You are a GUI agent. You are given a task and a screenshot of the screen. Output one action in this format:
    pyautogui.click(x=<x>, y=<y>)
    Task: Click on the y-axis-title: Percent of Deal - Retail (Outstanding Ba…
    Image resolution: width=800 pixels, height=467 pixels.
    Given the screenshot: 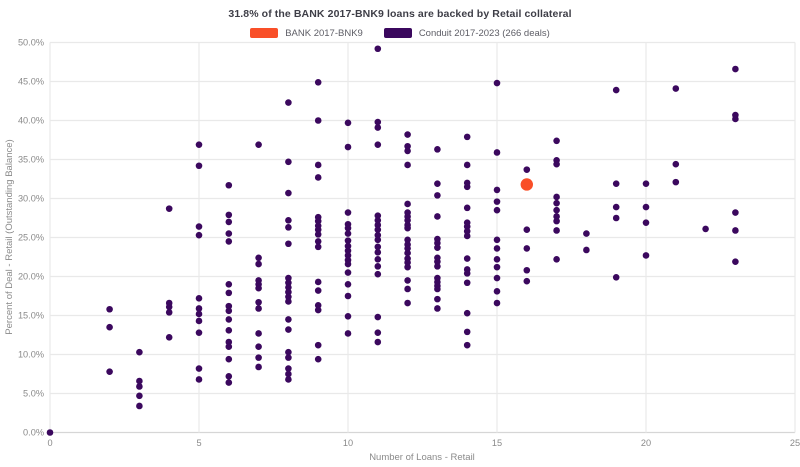 What is the action you would take?
    pyautogui.click(x=9, y=236)
    